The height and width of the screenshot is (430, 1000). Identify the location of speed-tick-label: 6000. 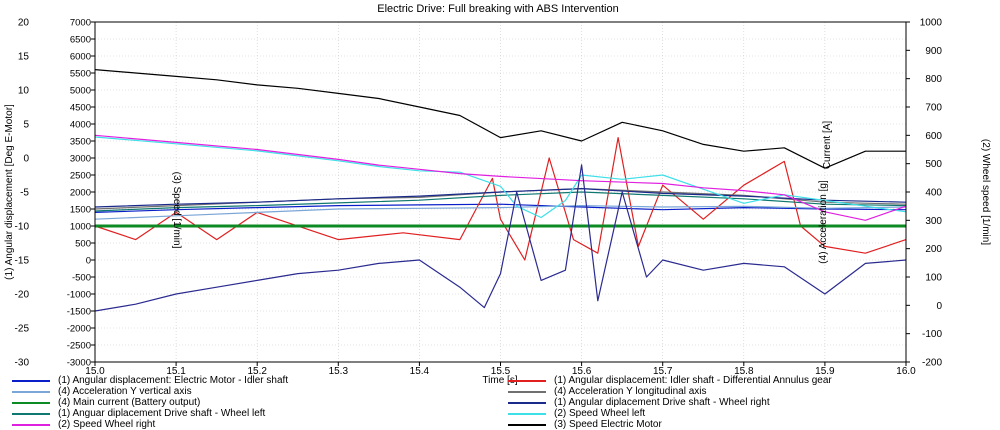
(80, 57).